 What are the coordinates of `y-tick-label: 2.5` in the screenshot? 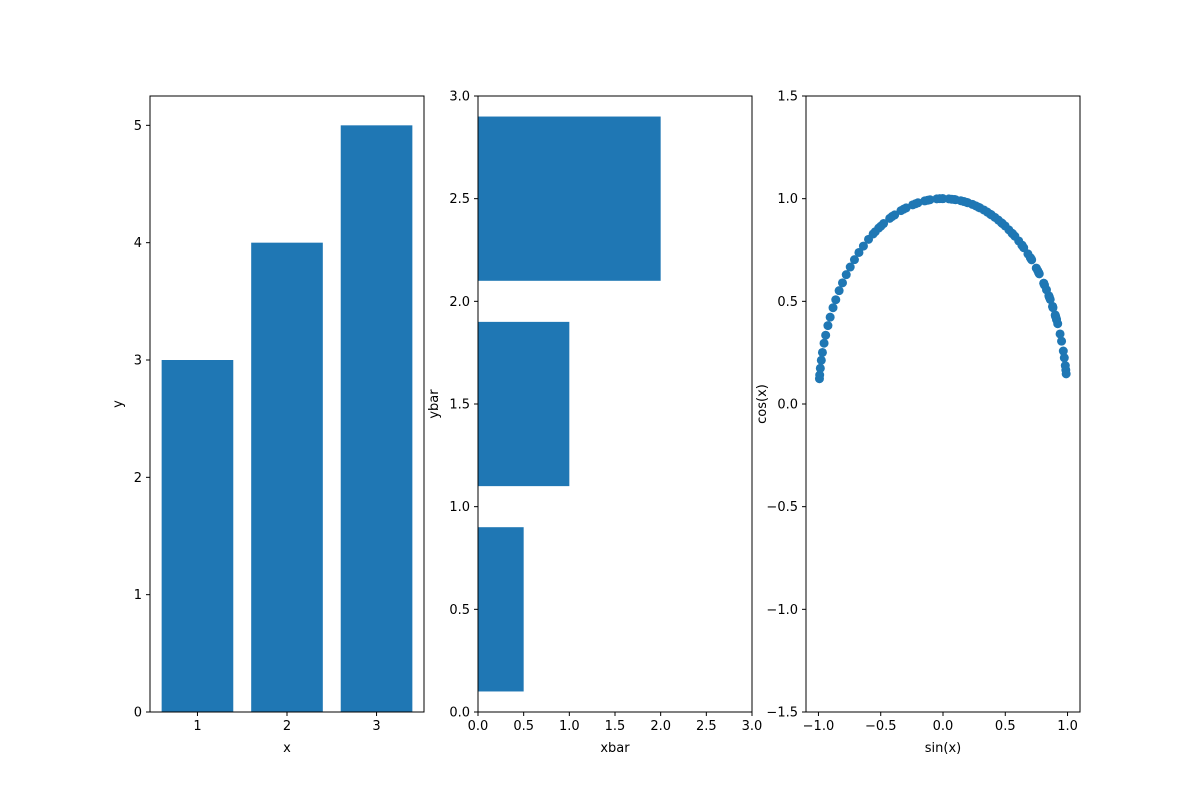 It's located at (459, 199).